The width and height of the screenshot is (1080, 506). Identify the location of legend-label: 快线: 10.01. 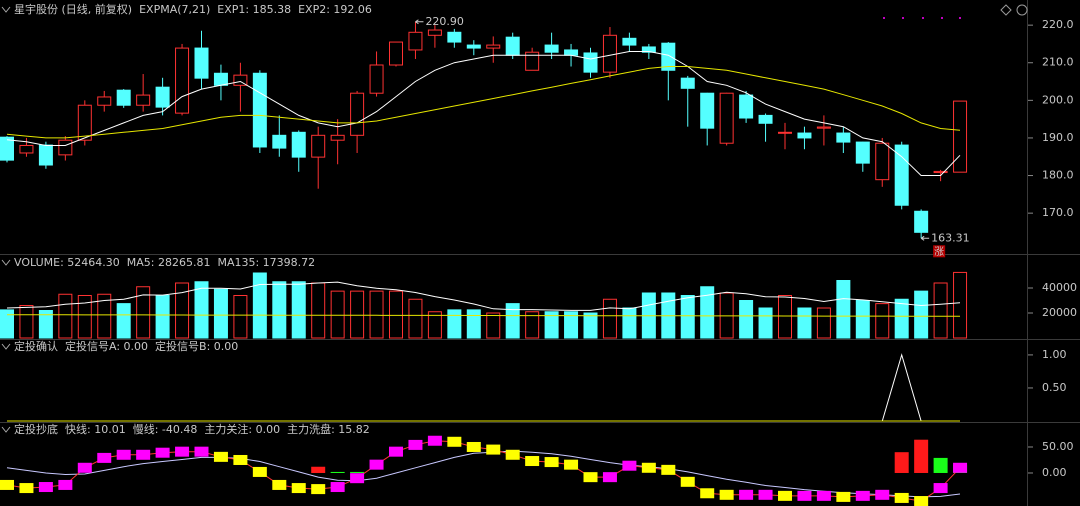
(95, 429).